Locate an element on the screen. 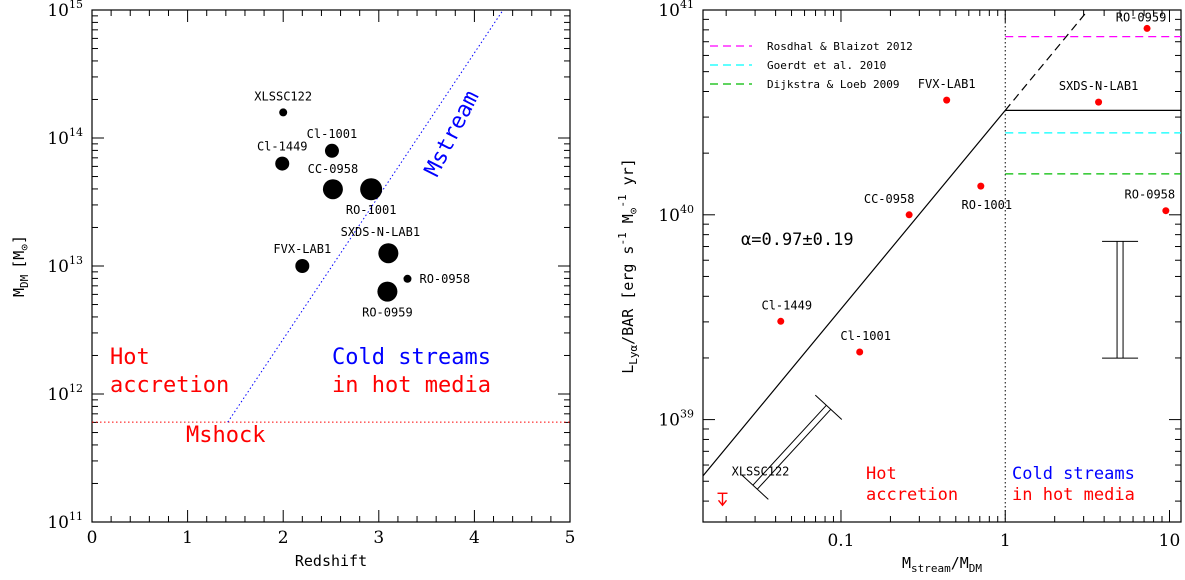 The height and width of the screenshot is (580, 1185). left-x-tick-label: 2 is located at coordinates (283, 538).